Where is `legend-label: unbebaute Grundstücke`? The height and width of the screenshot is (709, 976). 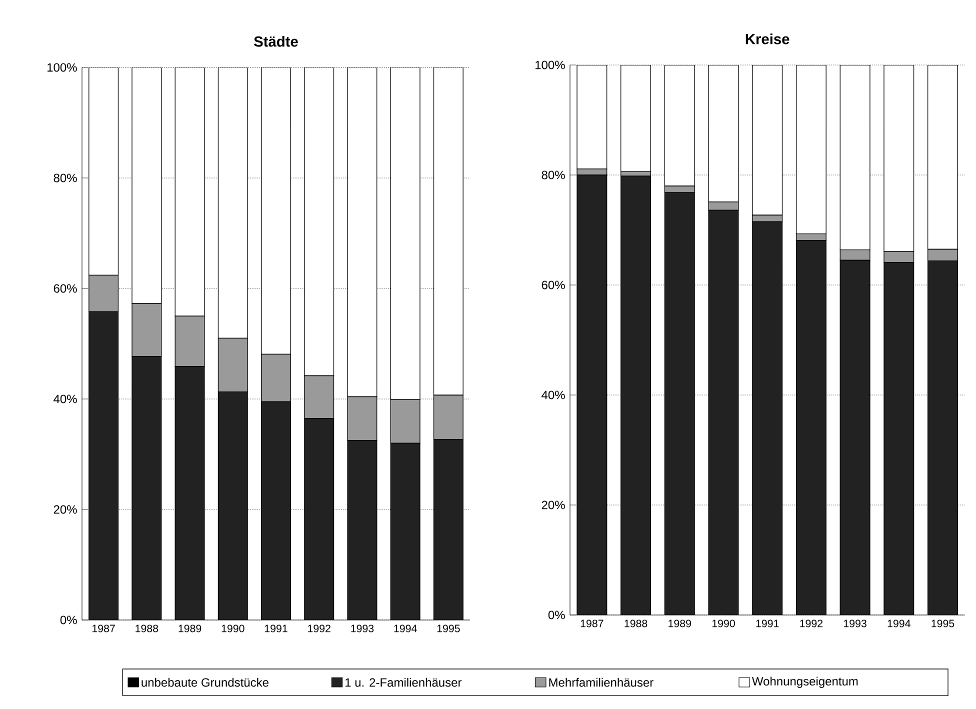
legend-label: unbebaute Grundstücke is located at coordinates (205, 682).